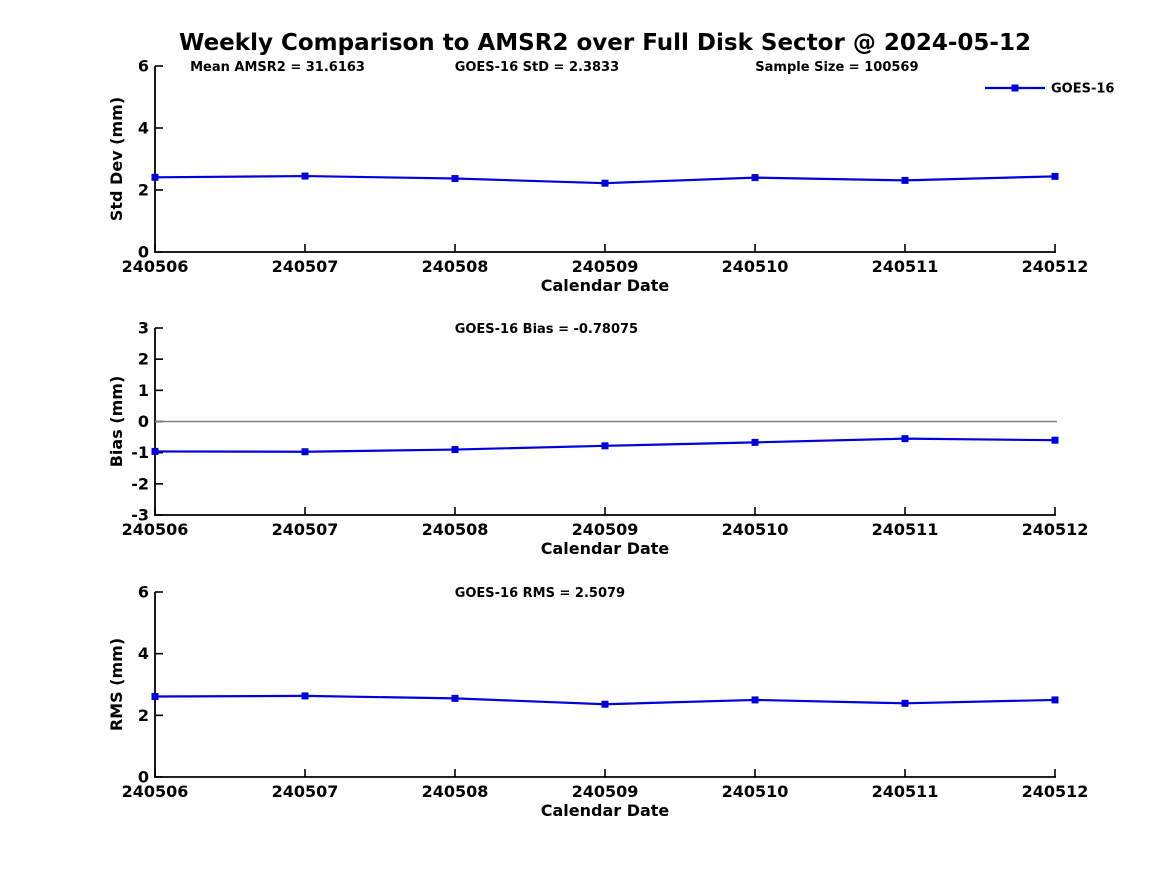  What do you see at coordinates (1015, 88) in the screenshot?
I see `legend-marker` at bounding box center [1015, 88].